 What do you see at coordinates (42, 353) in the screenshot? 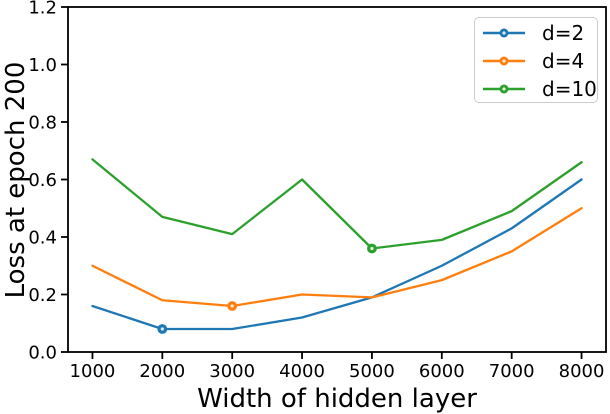
I see `y-tick-label: 0.0` at bounding box center [42, 353].